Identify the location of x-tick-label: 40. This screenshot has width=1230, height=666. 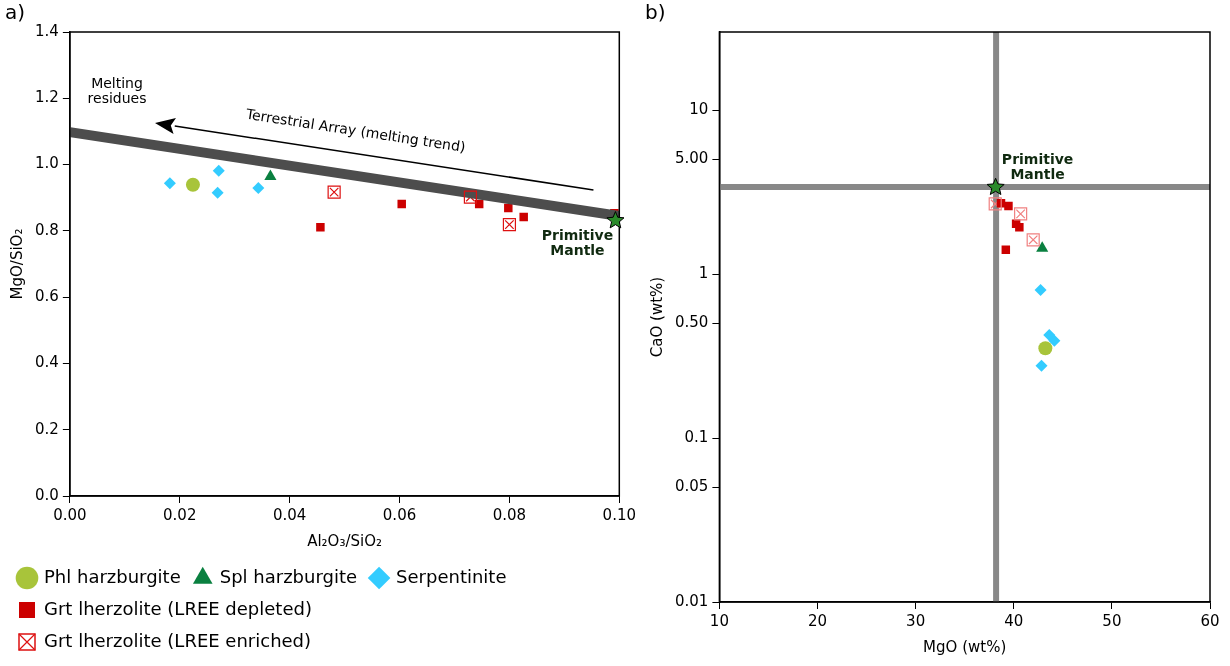
(1014, 620).